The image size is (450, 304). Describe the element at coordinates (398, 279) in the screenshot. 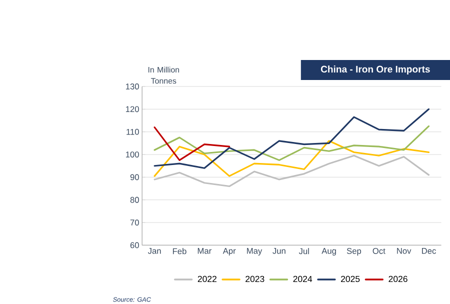

I see `legend-label: 2026` at that location.